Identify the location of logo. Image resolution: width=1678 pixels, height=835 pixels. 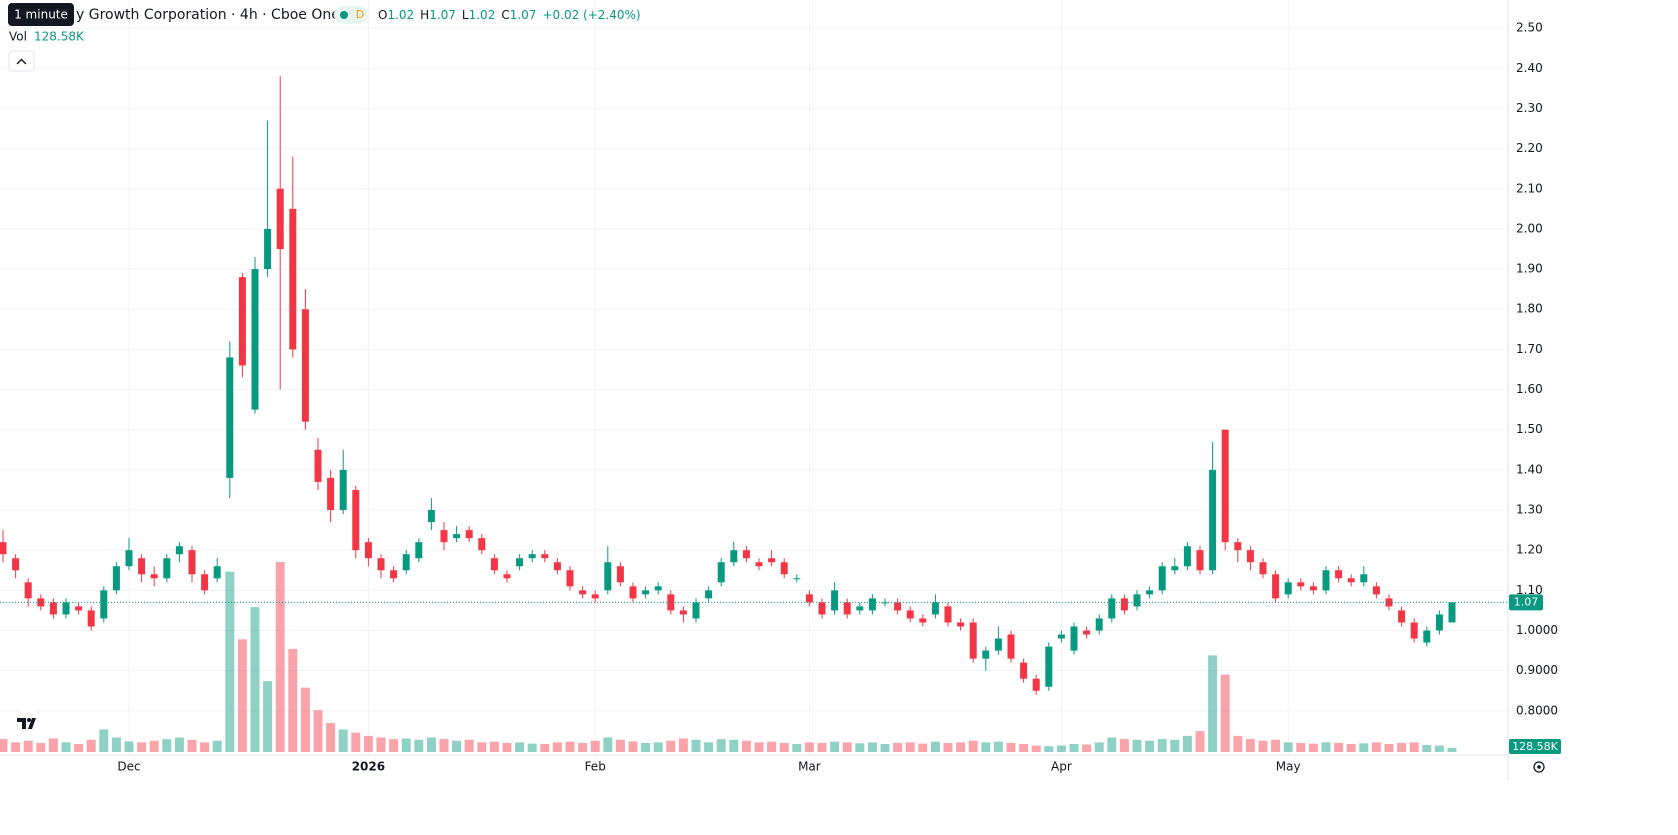
(28, 724).